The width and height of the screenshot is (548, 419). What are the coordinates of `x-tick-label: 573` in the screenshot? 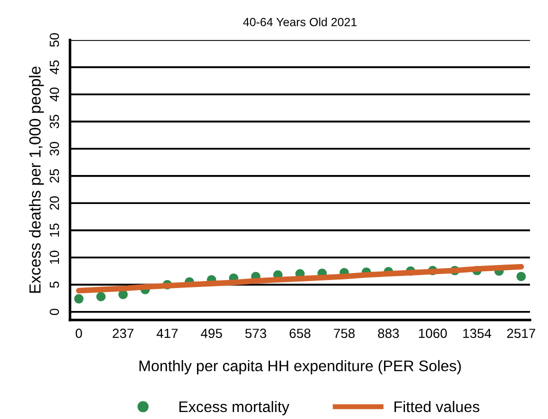 It's located at (255, 333).